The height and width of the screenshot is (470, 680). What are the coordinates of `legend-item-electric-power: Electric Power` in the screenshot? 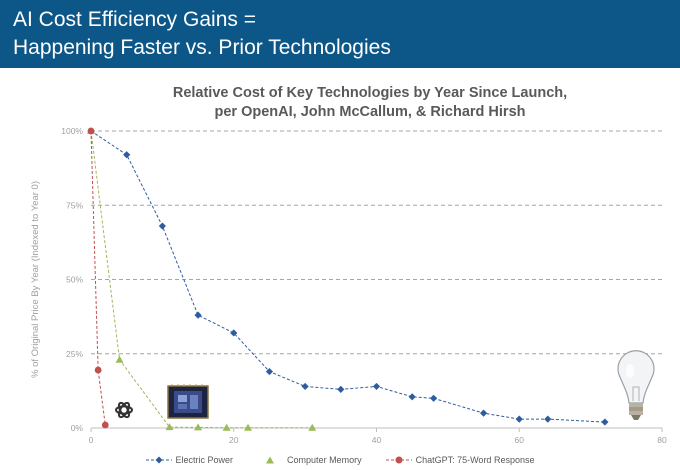 It's located at (189, 460).